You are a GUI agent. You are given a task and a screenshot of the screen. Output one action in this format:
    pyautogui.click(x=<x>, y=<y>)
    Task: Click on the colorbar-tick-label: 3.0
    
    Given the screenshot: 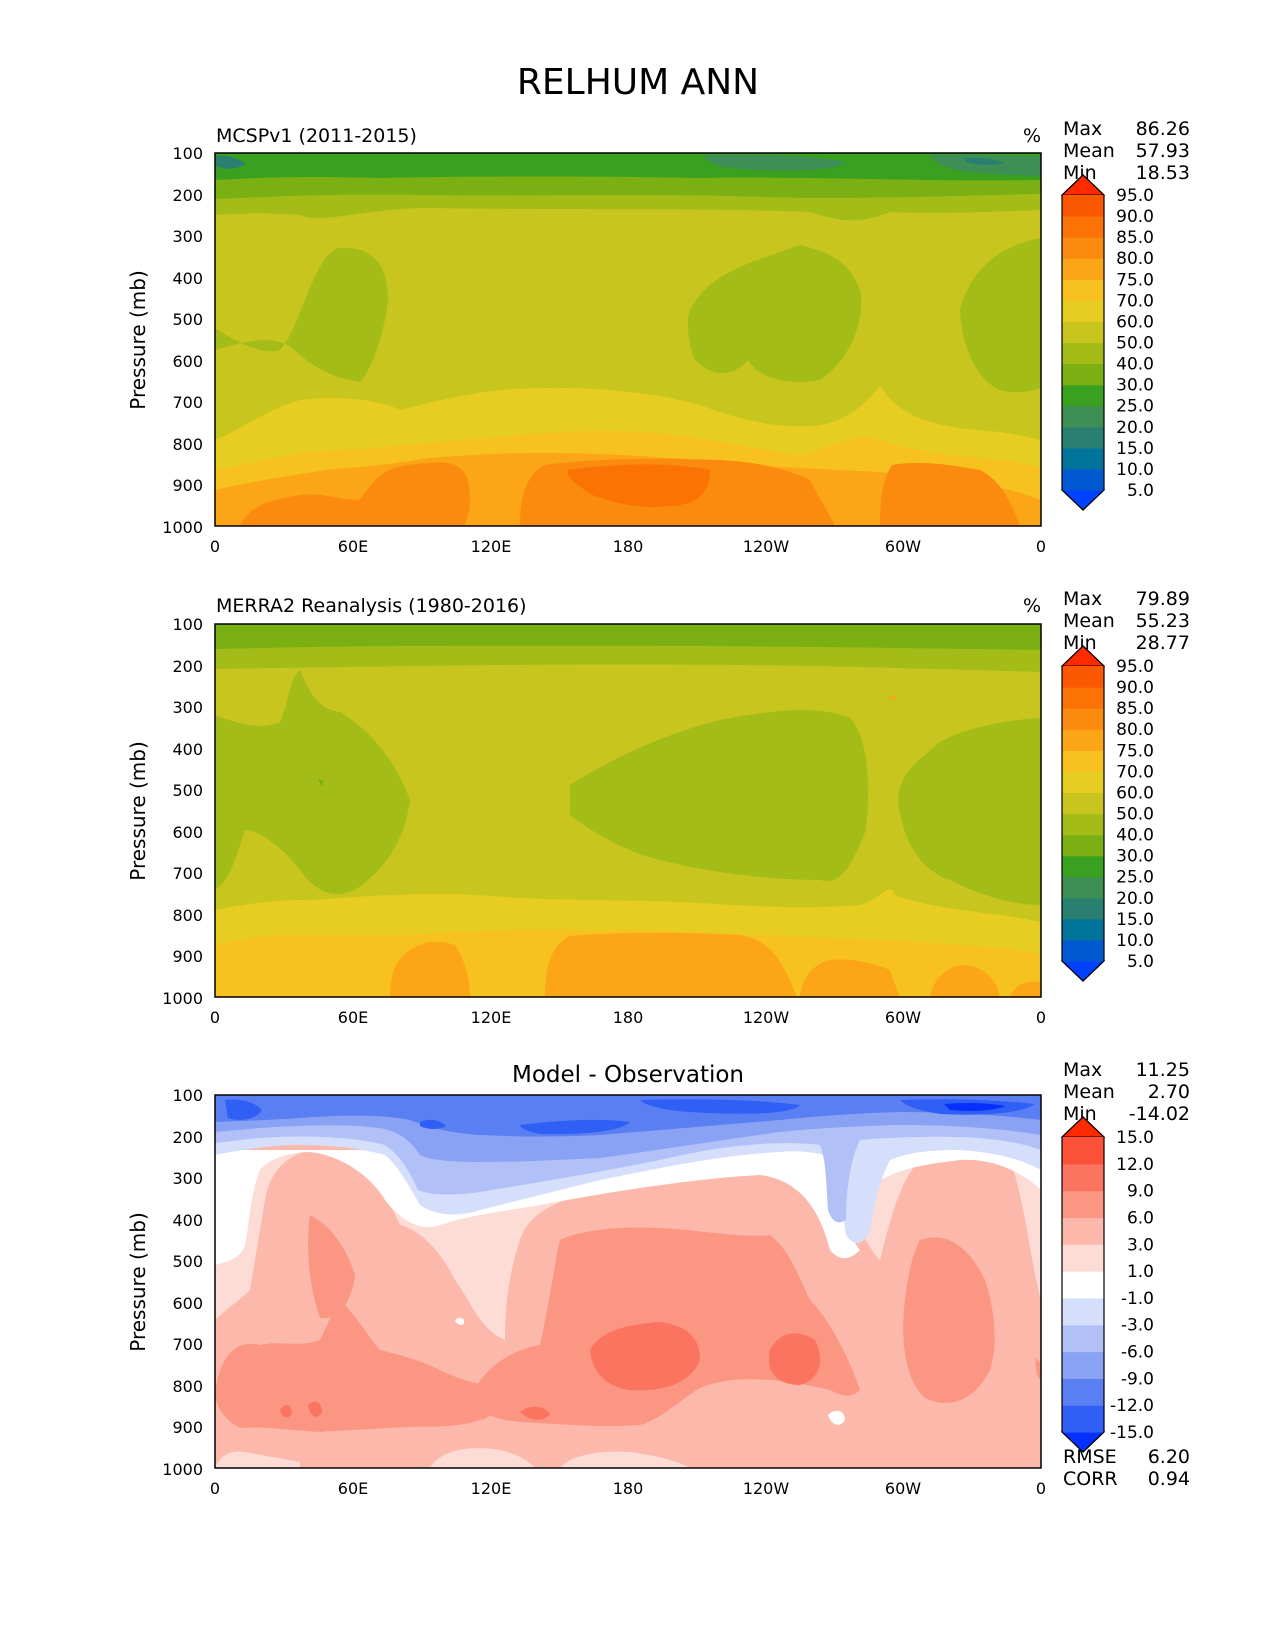 What is the action you would take?
    pyautogui.click(x=1140, y=1245)
    